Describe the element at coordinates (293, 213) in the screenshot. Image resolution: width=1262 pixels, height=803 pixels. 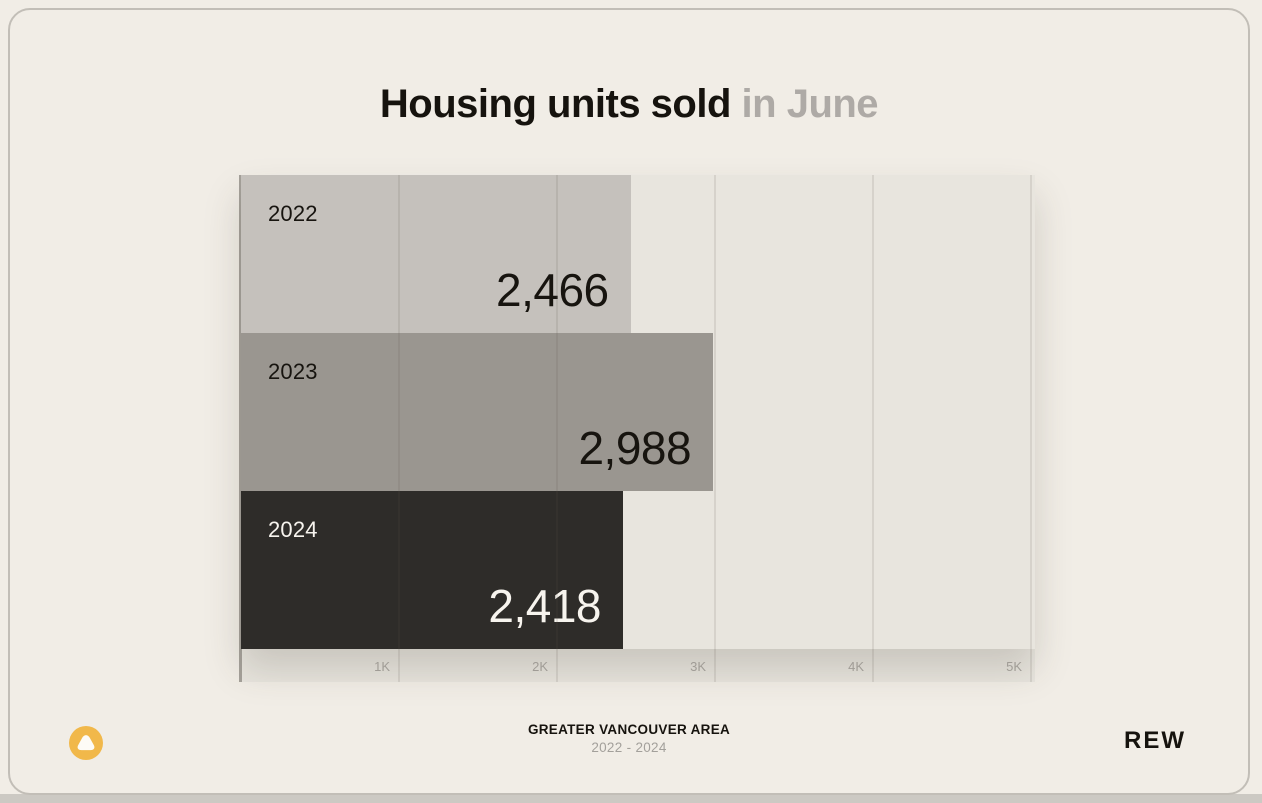
I see `bar-year-label: 2022` at that location.